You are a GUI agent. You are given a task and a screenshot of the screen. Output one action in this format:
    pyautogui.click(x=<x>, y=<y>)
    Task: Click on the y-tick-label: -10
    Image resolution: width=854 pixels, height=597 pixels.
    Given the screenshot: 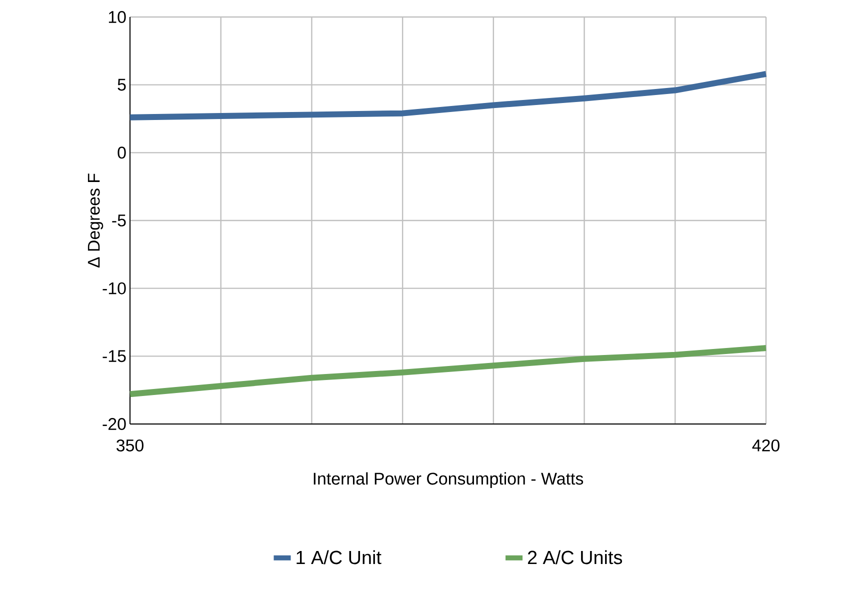 What is the action you would take?
    pyautogui.click(x=114, y=288)
    